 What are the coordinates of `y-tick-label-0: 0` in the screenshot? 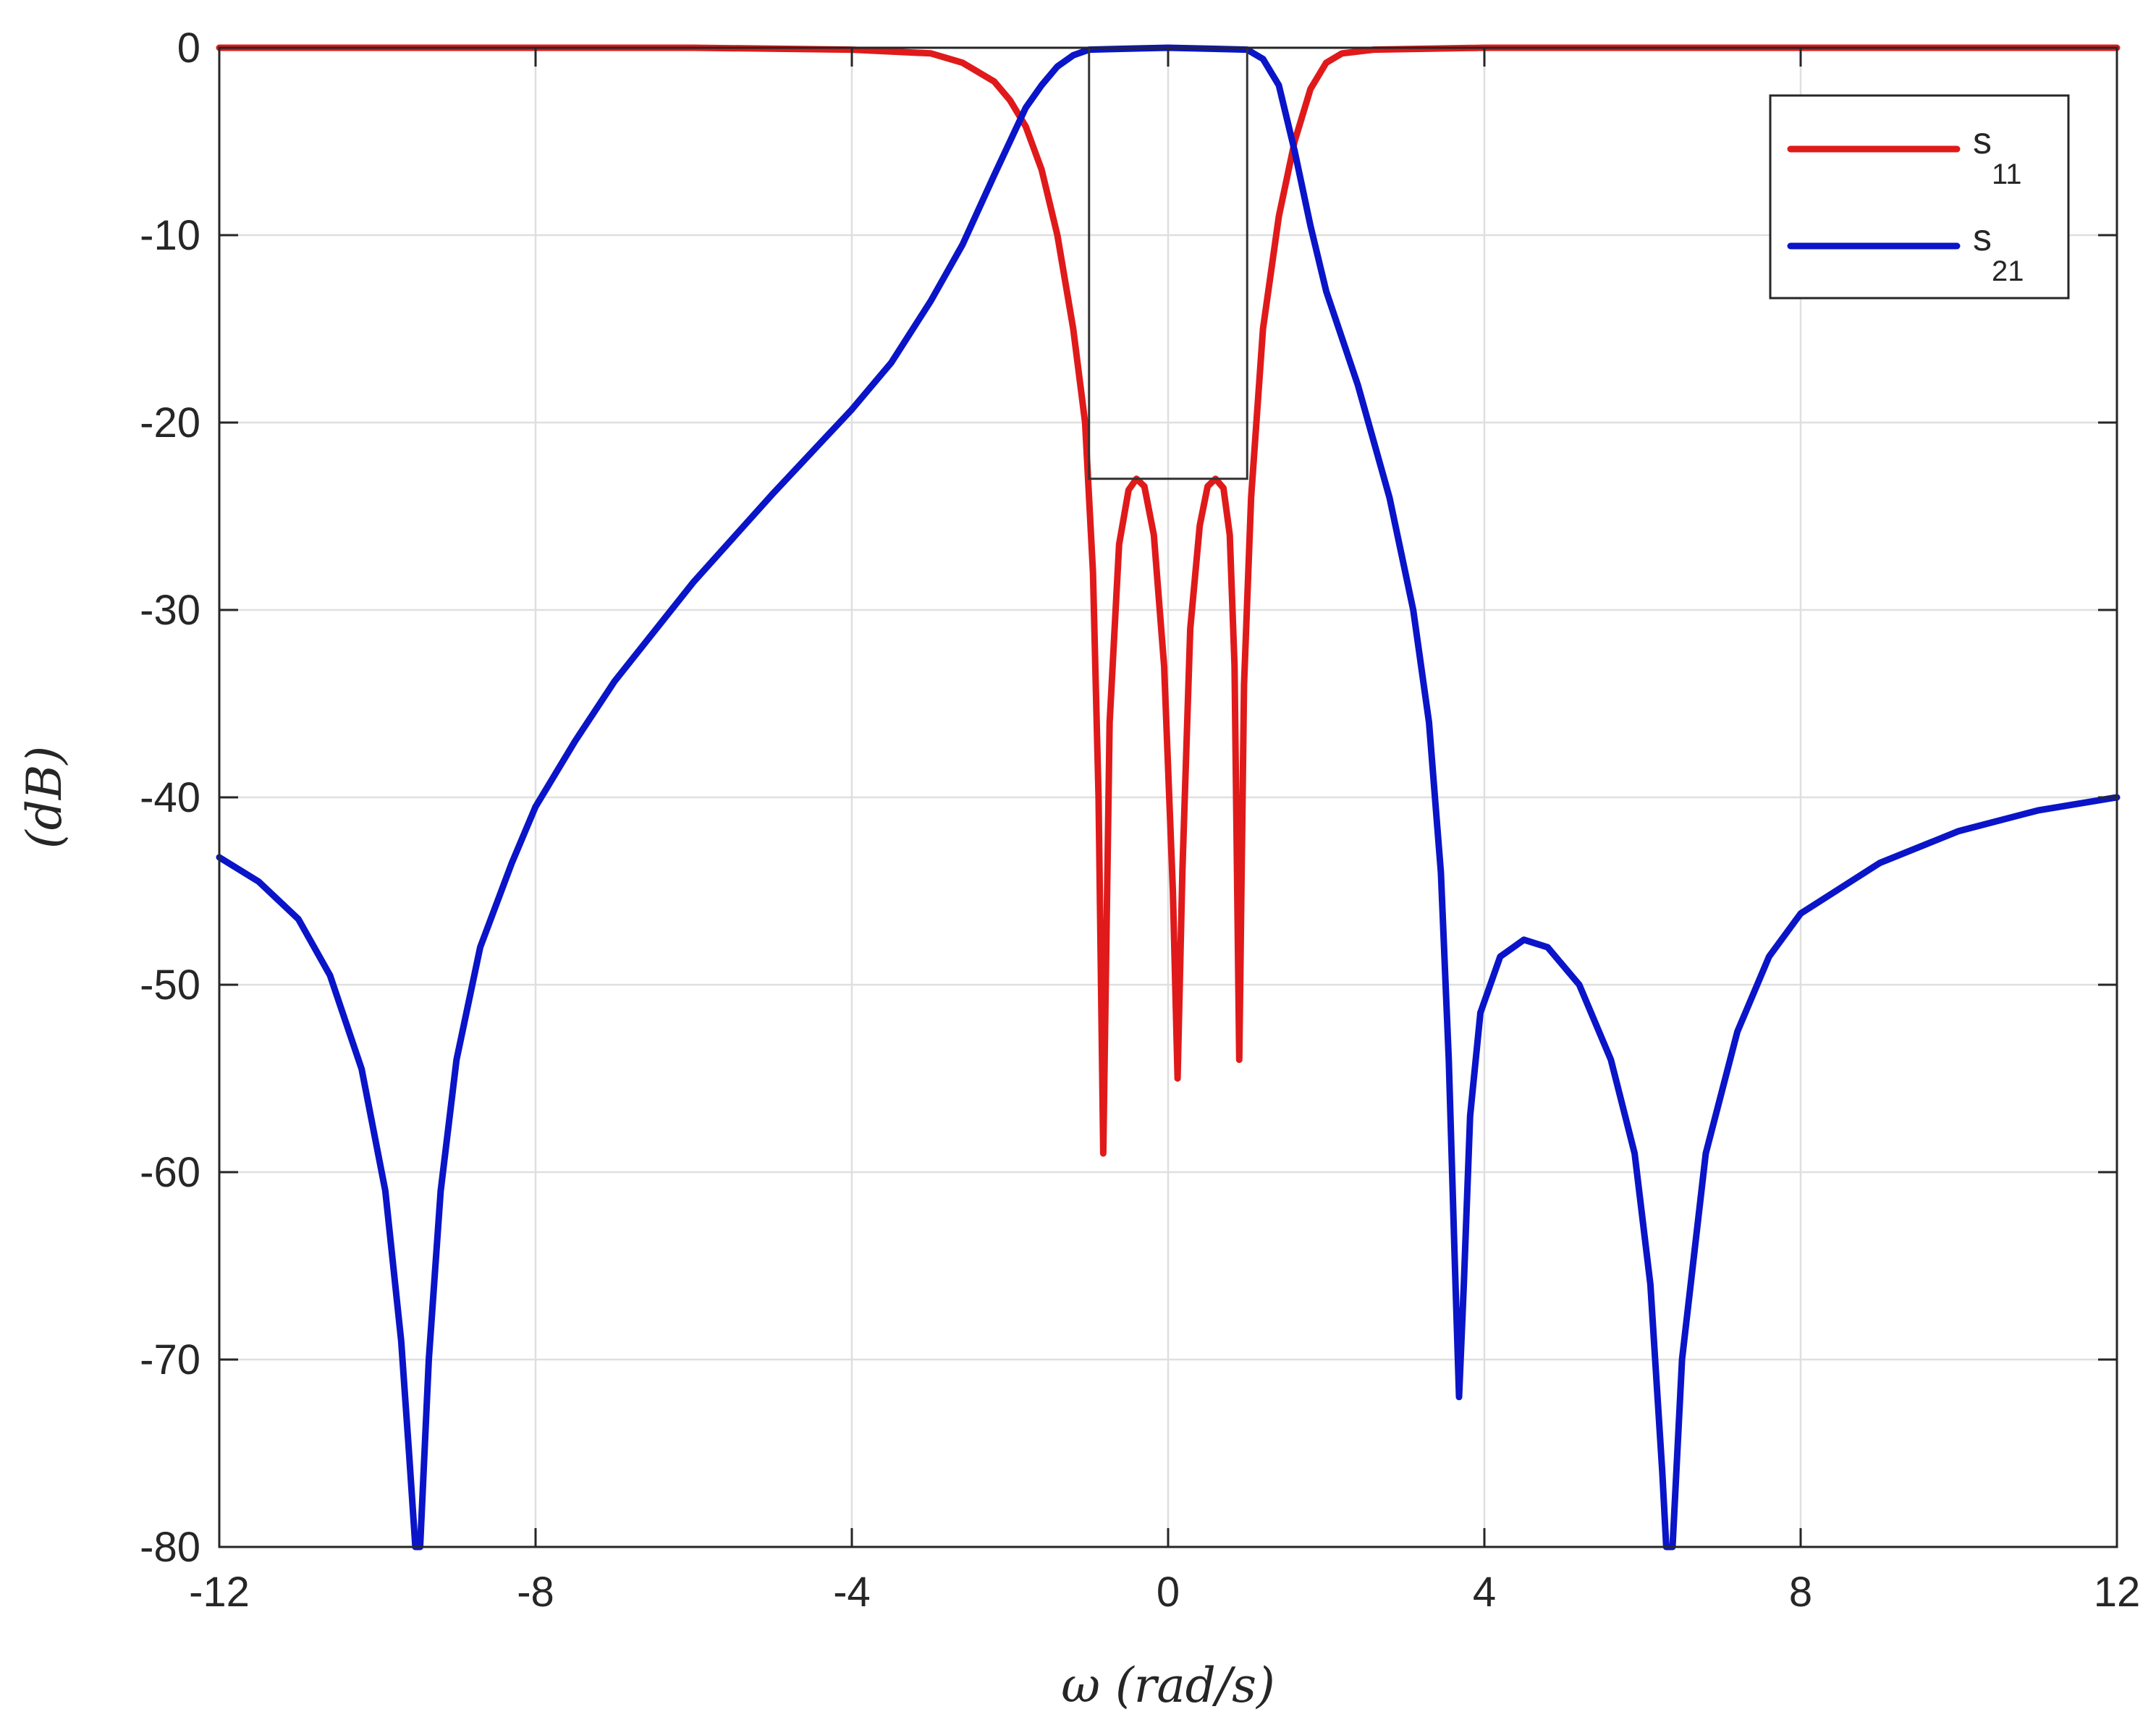 It's located at (188, 48).